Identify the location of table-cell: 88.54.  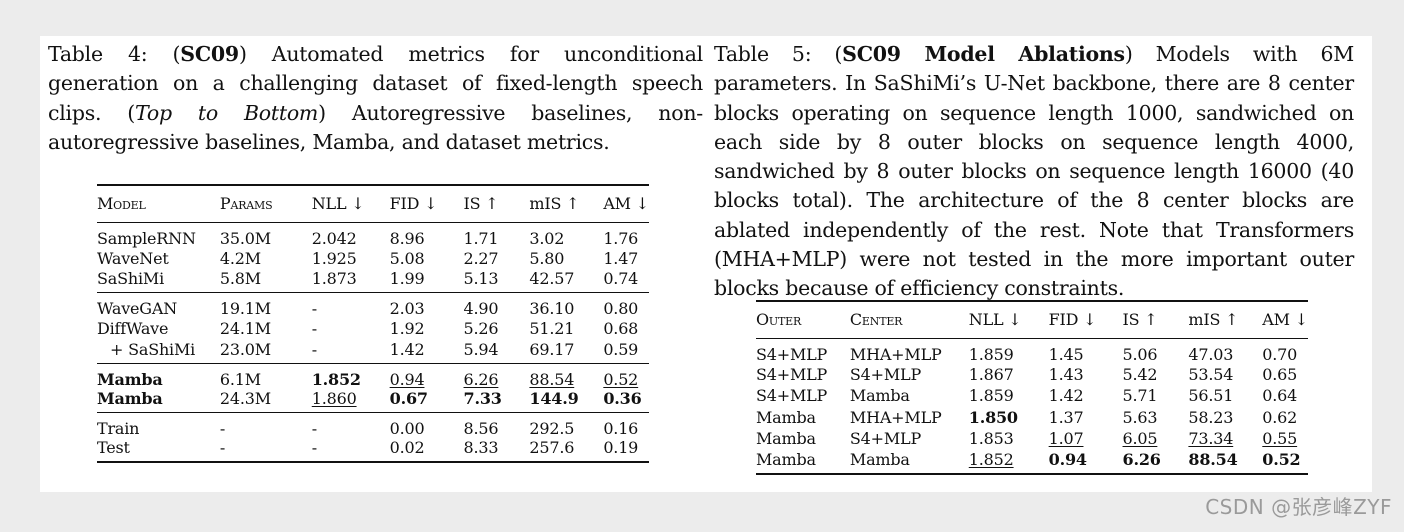
(566, 376).